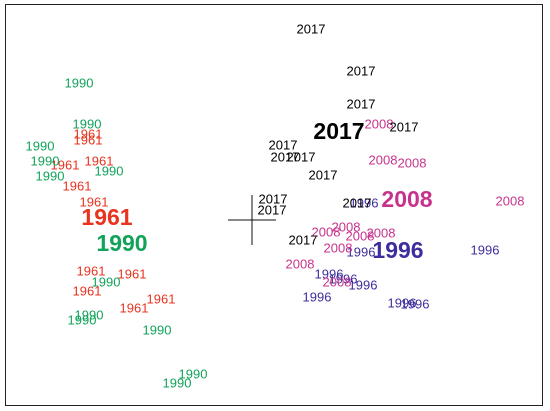  I want to click on point-label-1990-6: 1990, so click(106, 282).